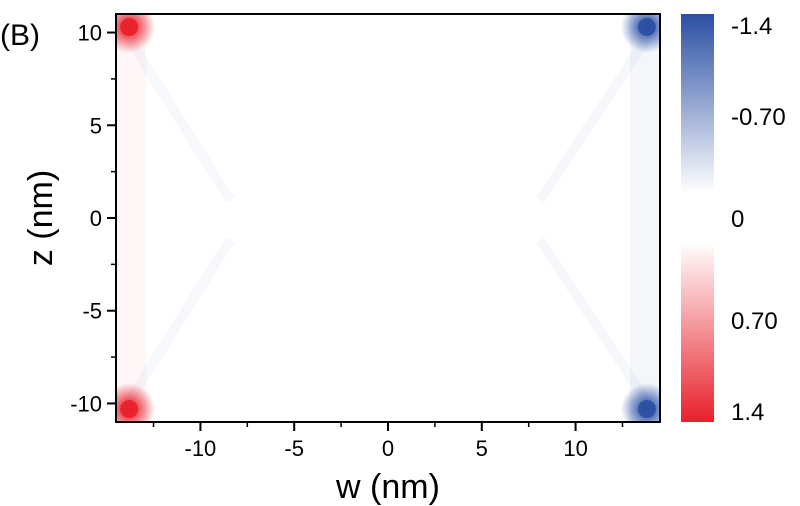  What do you see at coordinates (294, 448) in the screenshot?
I see `x-tick-label: -5` at bounding box center [294, 448].